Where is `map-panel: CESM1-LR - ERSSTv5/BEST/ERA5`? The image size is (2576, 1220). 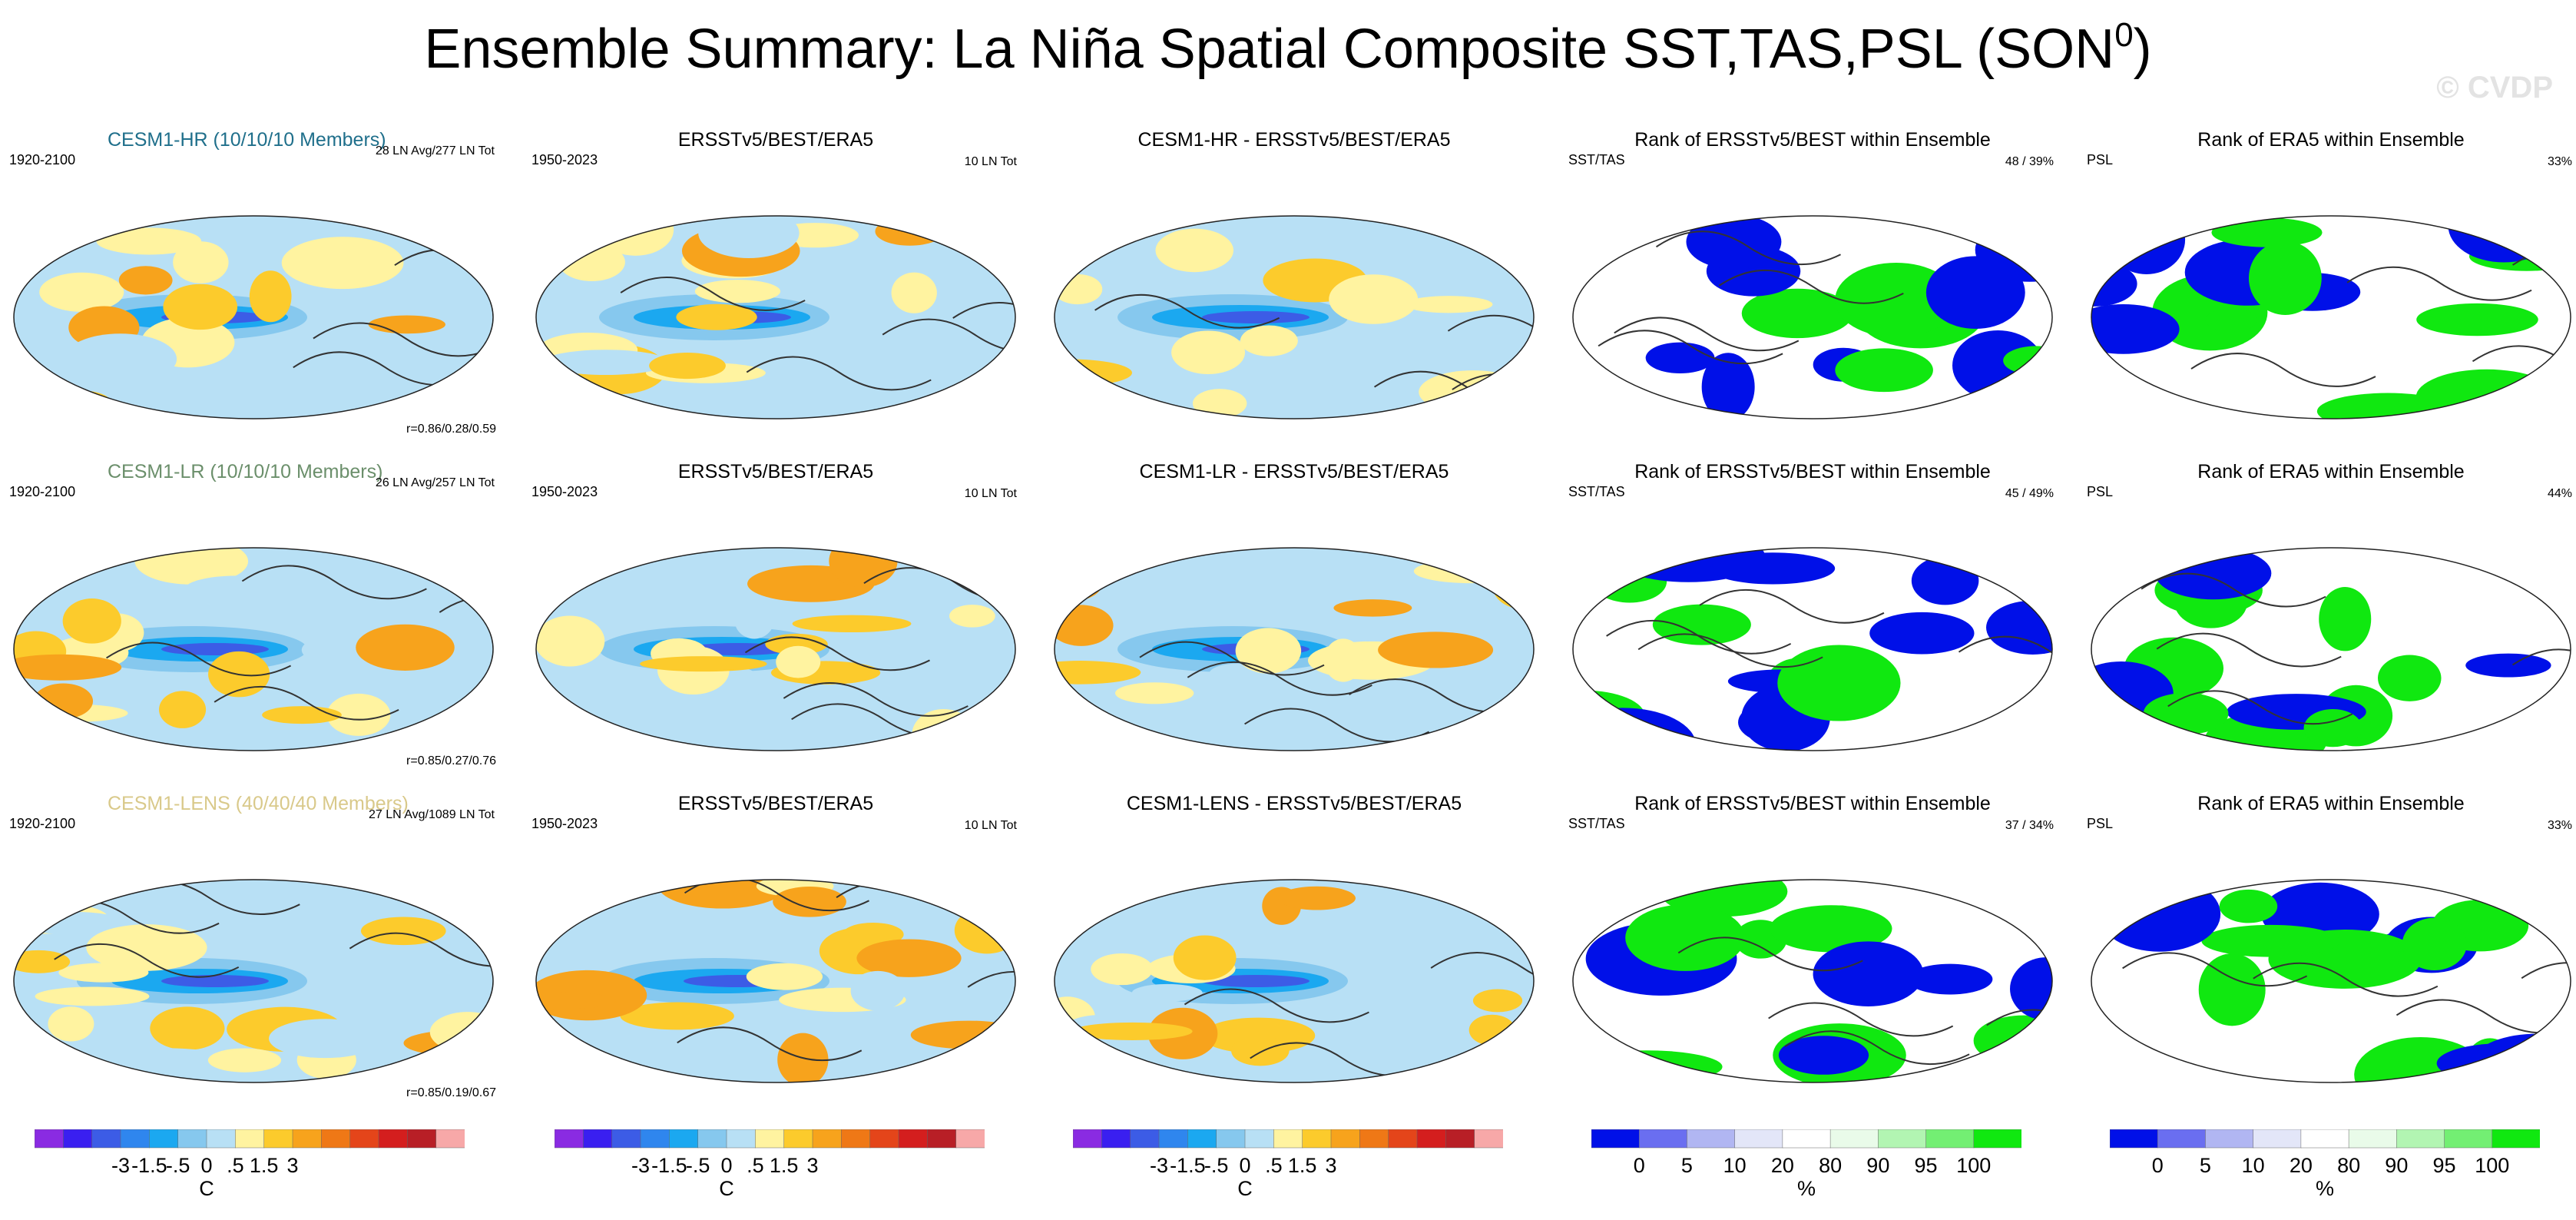
map-panel: CESM1-LR - ERSSTv5/BEST/ERA5 is located at coordinates (1294, 624).